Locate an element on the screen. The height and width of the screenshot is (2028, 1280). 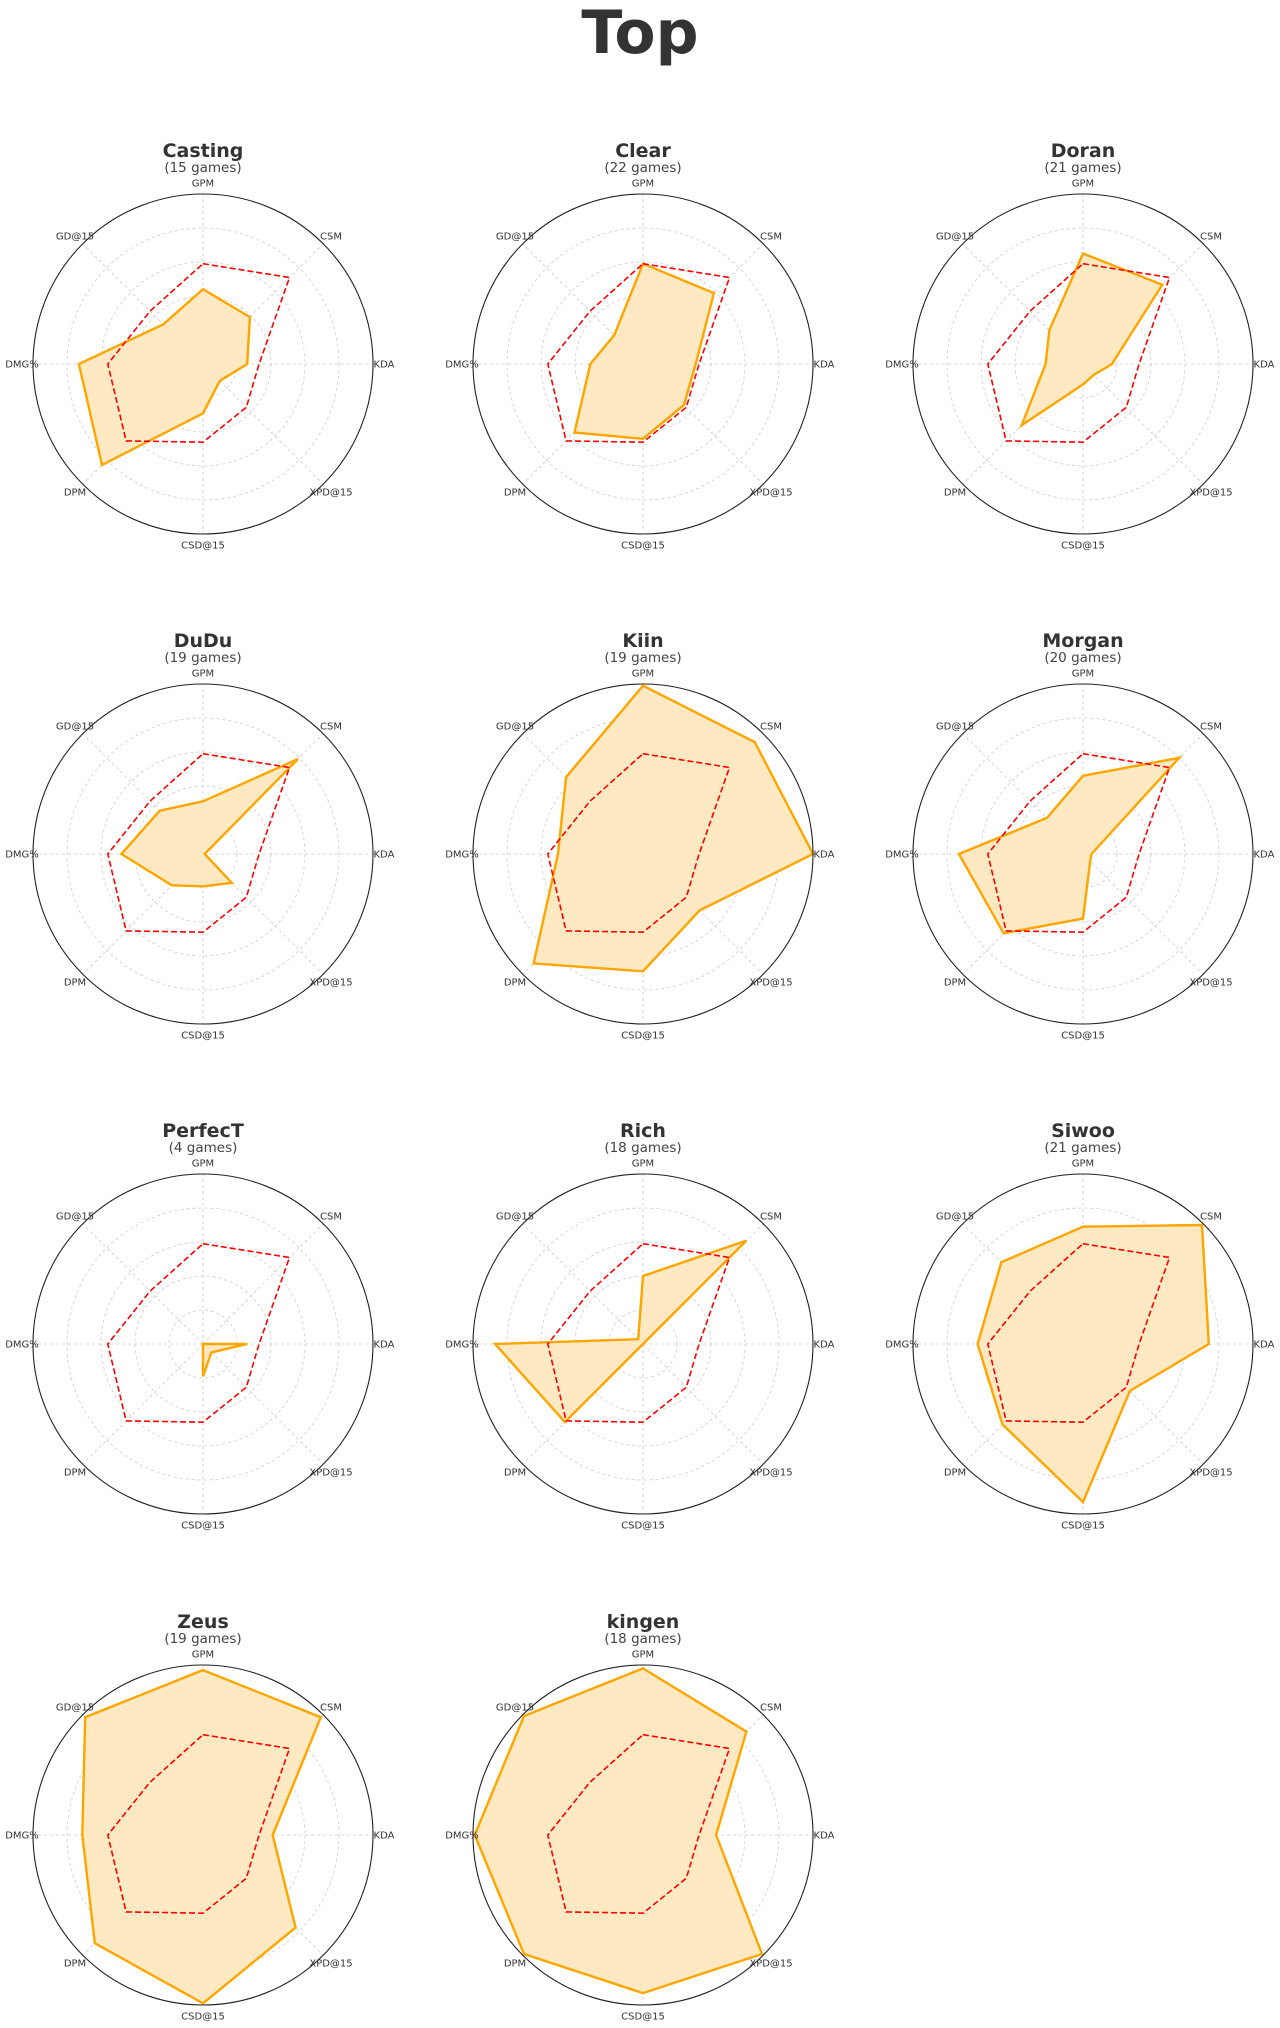
panel-title: PerfecT is located at coordinates (203, 1131).